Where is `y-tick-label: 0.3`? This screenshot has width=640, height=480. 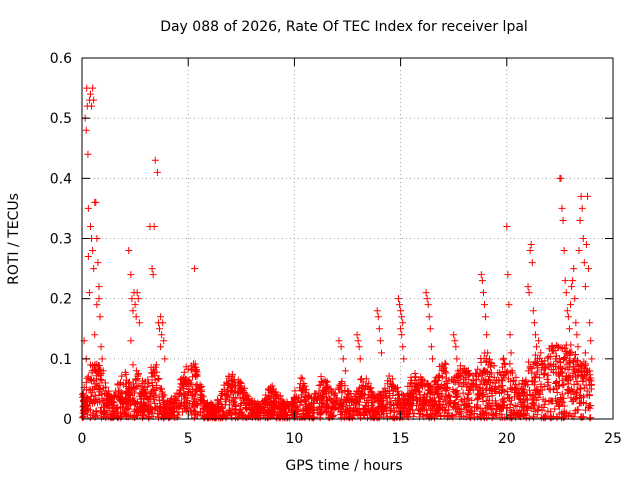 y-tick-label: 0.3 is located at coordinates (61, 240).